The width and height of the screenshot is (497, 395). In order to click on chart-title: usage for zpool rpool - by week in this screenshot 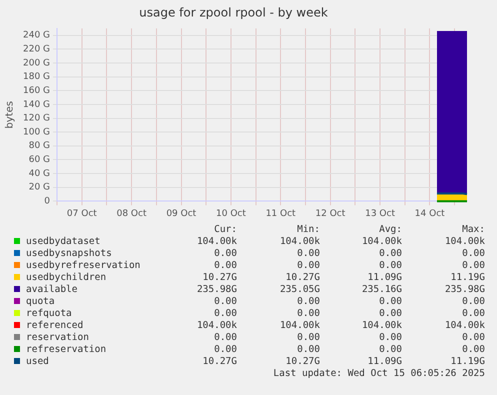, I will do `click(233, 12)`.